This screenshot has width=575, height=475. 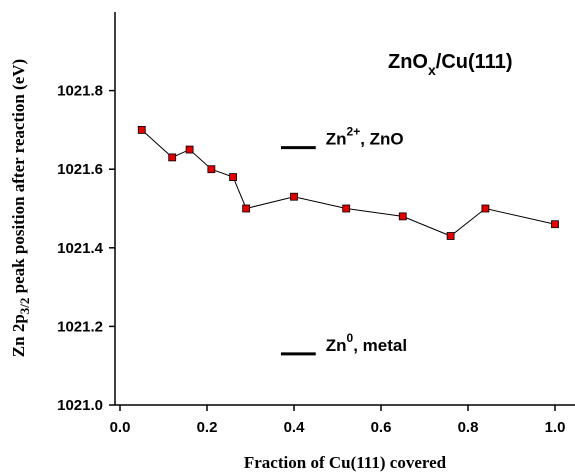 What do you see at coordinates (80, 405) in the screenshot?
I see `y-tick-label-0: 1021.0` at bounding box center [80, 405].